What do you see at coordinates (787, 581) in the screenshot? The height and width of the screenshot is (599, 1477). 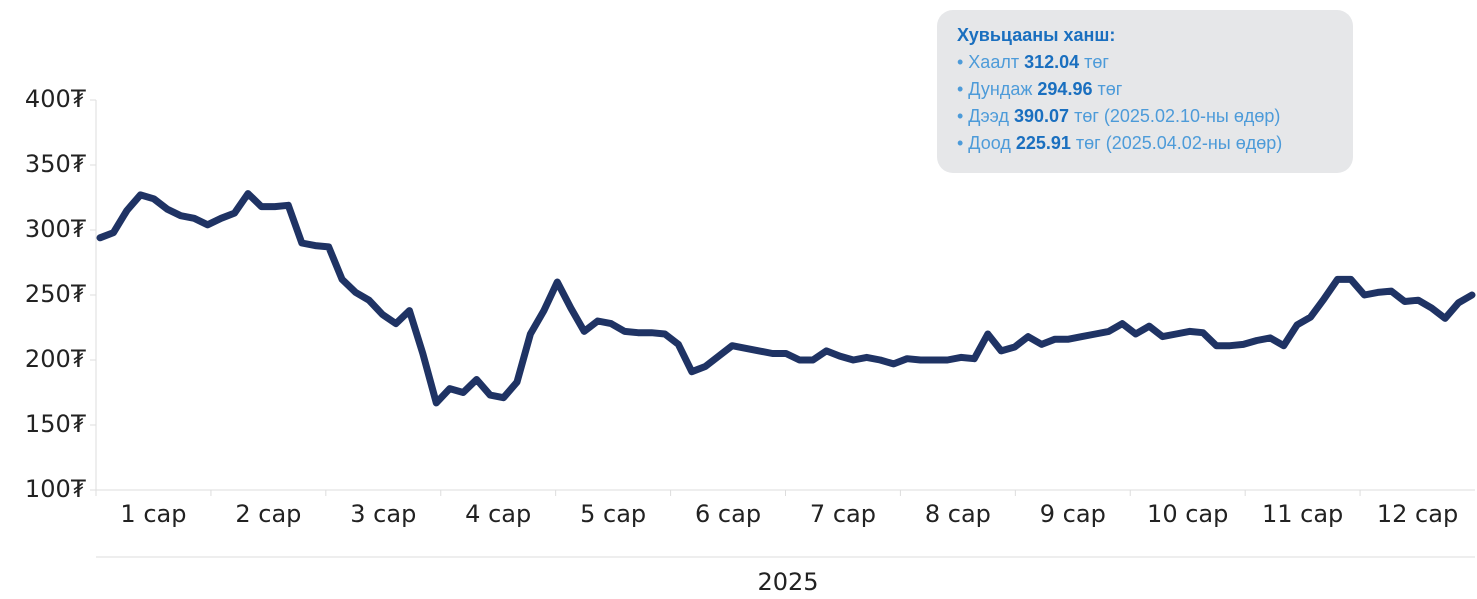 I see `x-axis-label: 2025` at bounding box center [787, 581].